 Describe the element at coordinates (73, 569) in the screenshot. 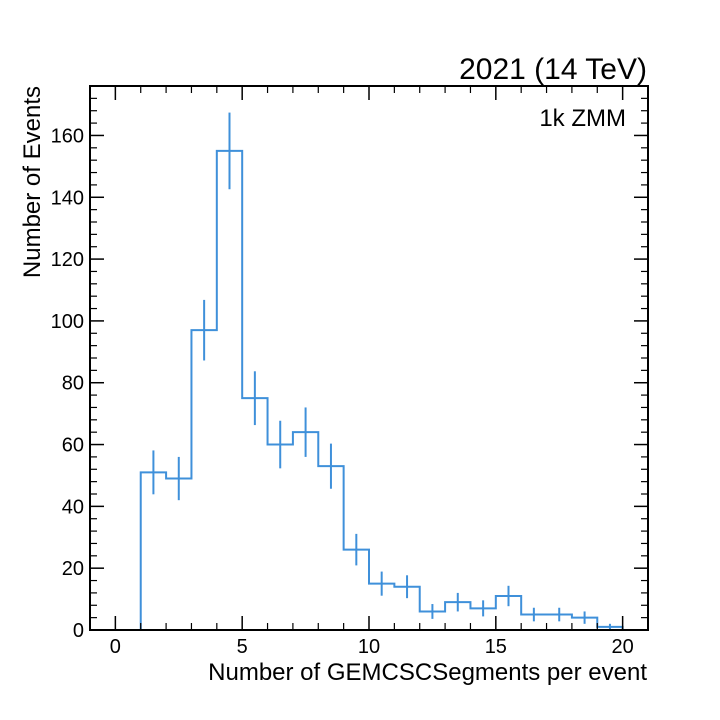

I see `y-tick-label: 20` at that location.